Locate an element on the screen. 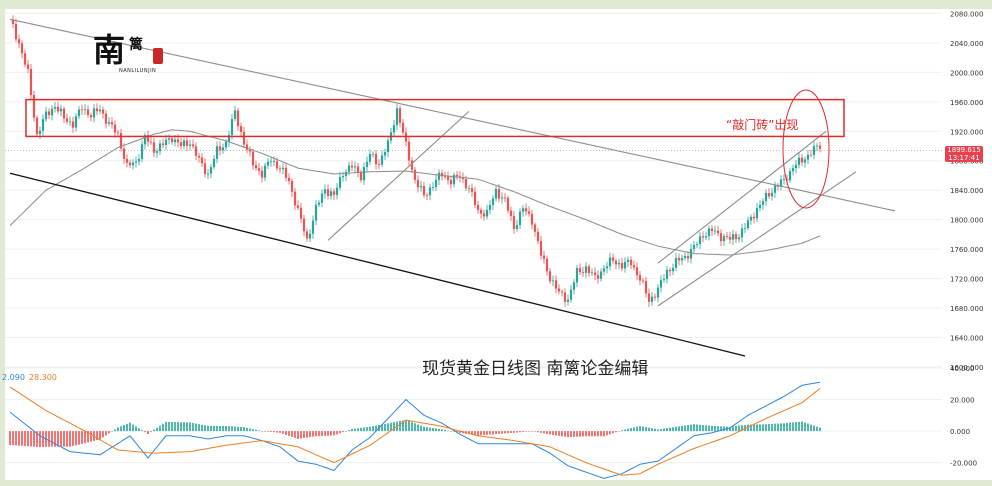  breakout-ellipse is located at coordinates (806, 149).